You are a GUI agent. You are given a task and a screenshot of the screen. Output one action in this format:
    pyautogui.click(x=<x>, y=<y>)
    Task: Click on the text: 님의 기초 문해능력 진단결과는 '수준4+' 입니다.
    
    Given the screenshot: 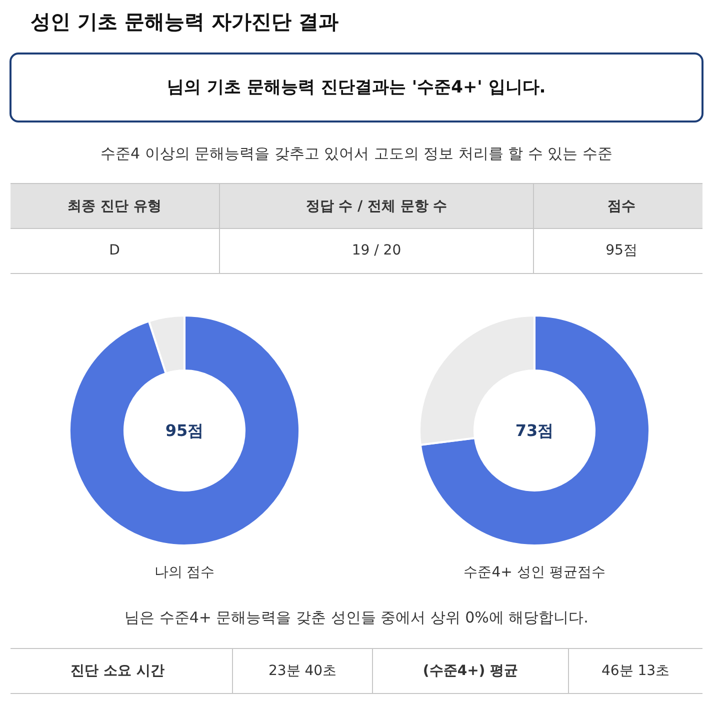 What is the action you would take?
    pyautogui.click(x=356, y=88)
    